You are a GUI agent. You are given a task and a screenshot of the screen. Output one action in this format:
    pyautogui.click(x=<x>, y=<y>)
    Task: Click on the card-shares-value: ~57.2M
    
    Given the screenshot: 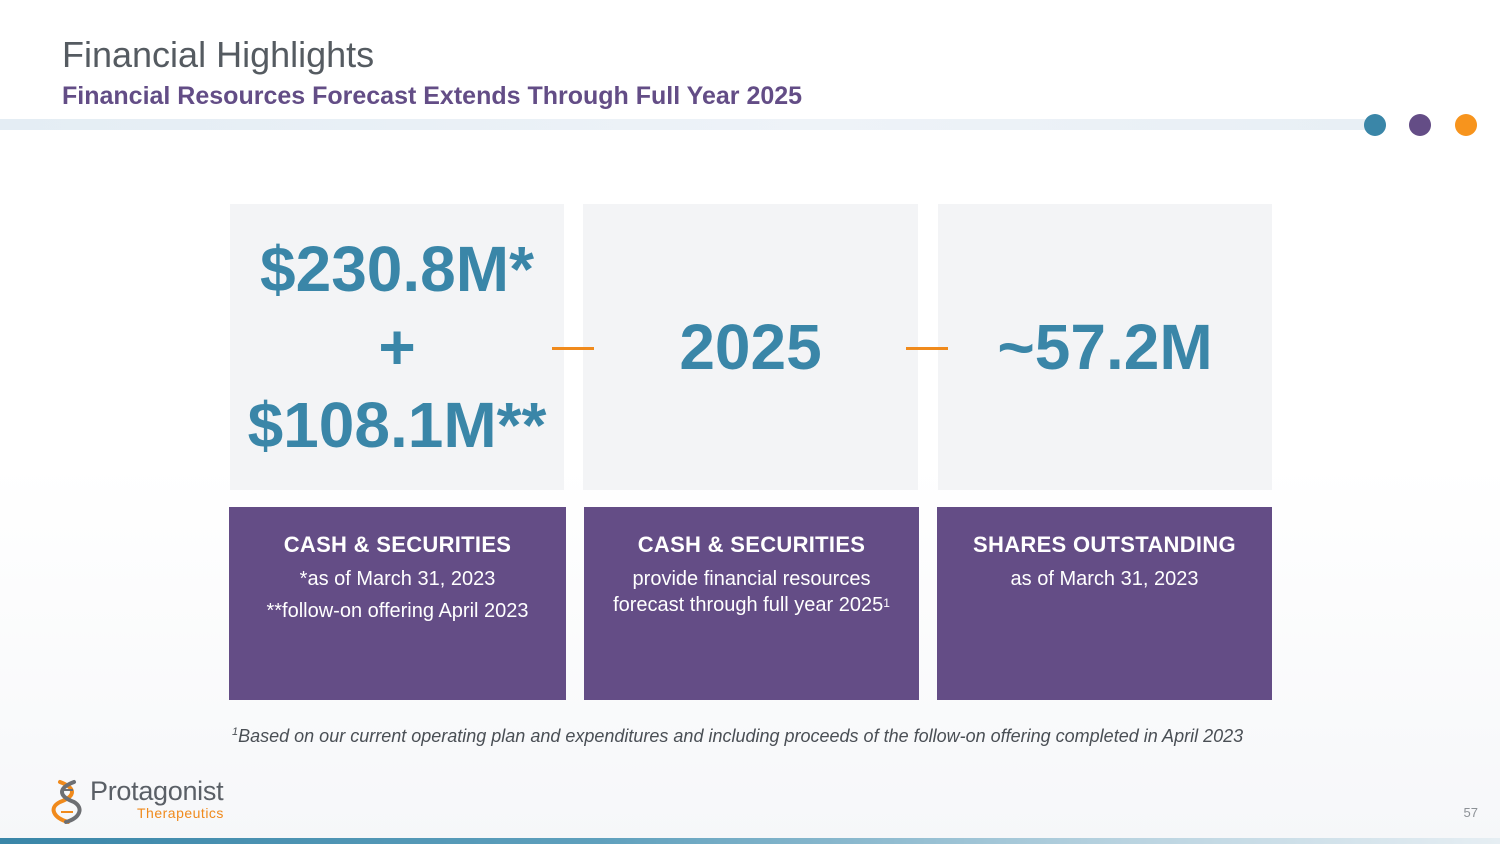 What is the action you would take?
    pyautogui.click(x=1105, y=347)
    